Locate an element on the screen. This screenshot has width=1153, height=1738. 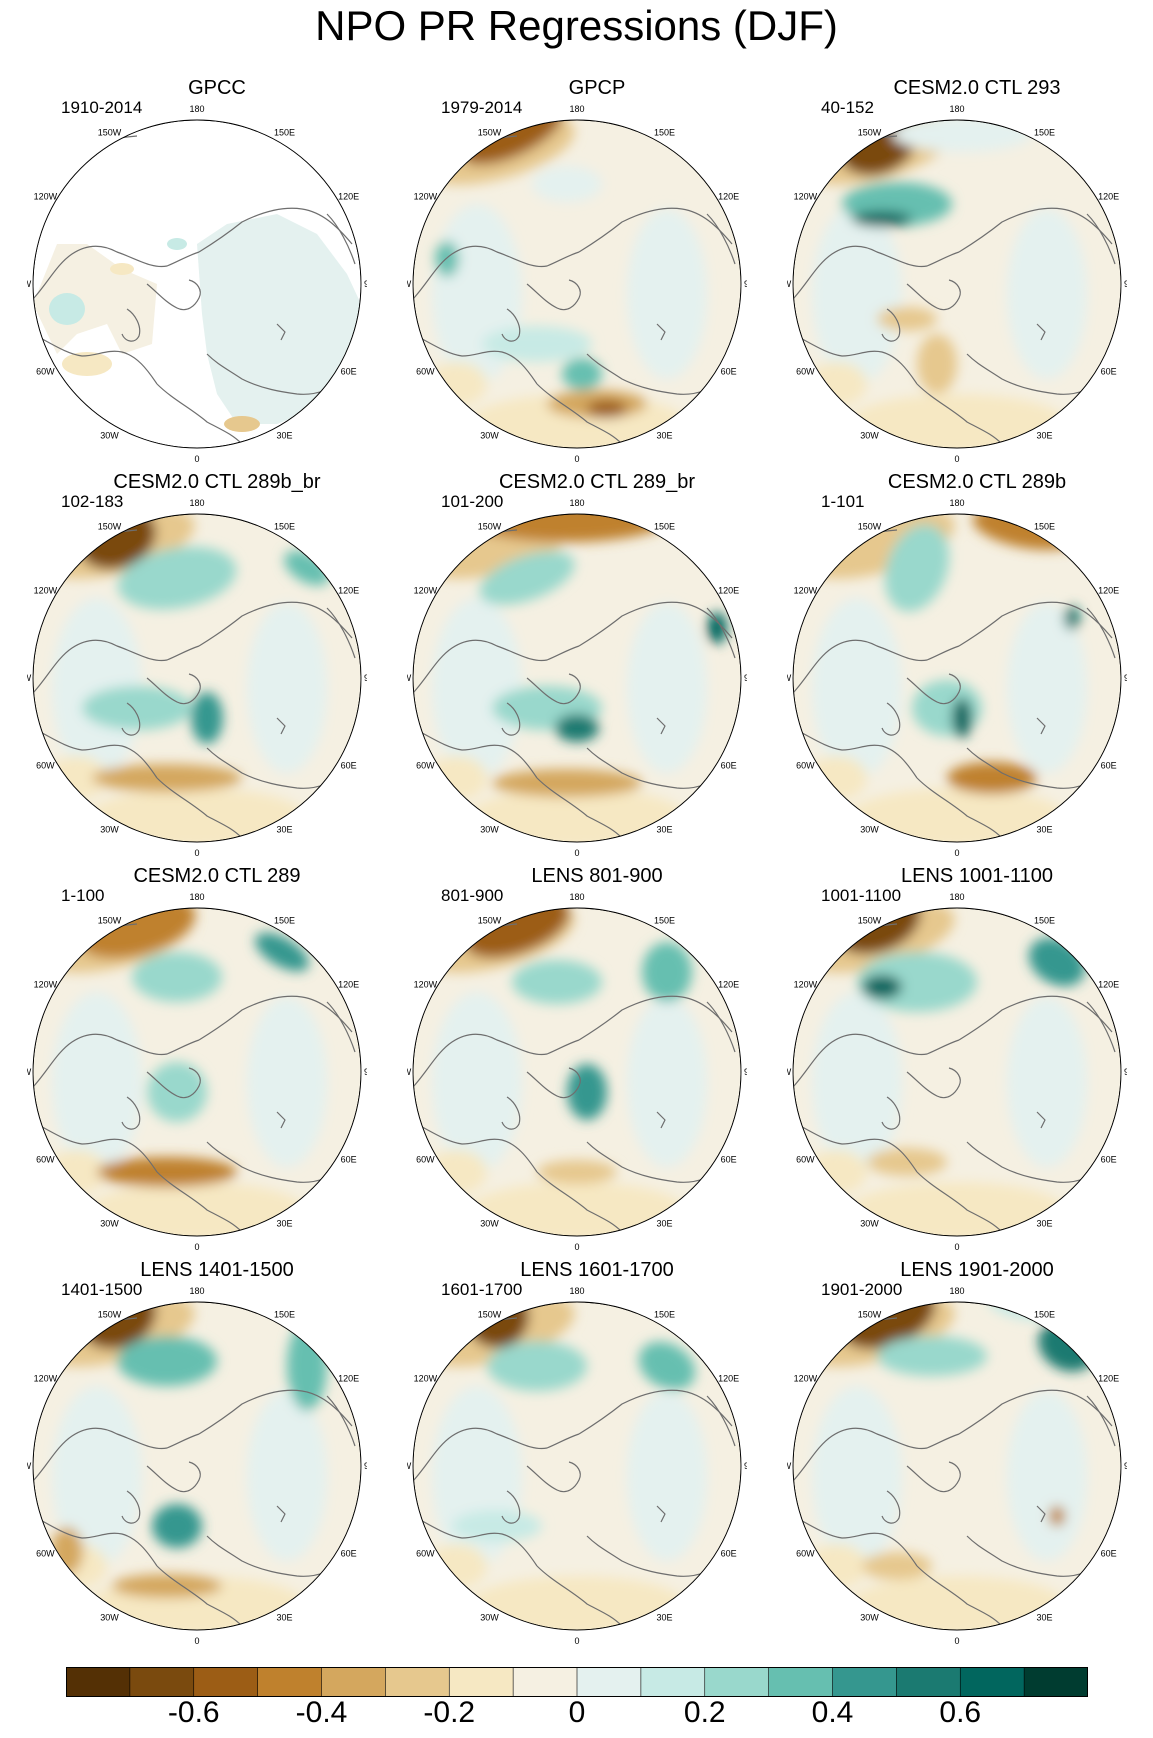
panel-title: GPCP is located at coordinates (597, 88).